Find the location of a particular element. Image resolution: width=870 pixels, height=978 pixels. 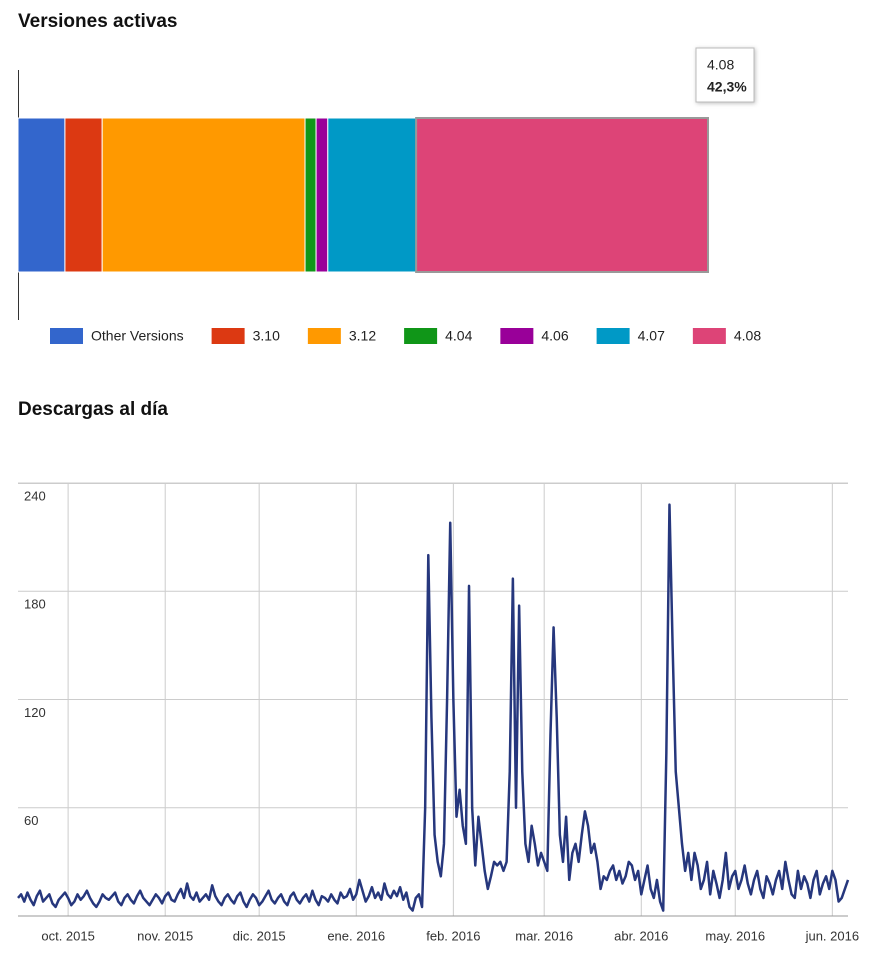

legend-label: 3.12 is located at coordinates (362, 336).